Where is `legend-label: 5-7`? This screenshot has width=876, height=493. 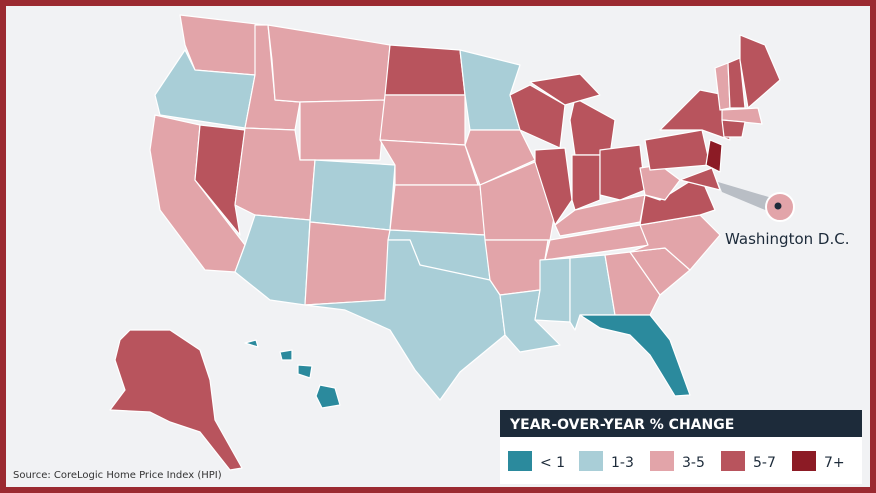 legend-label: 5-7 is located at coordinates (764, 463).